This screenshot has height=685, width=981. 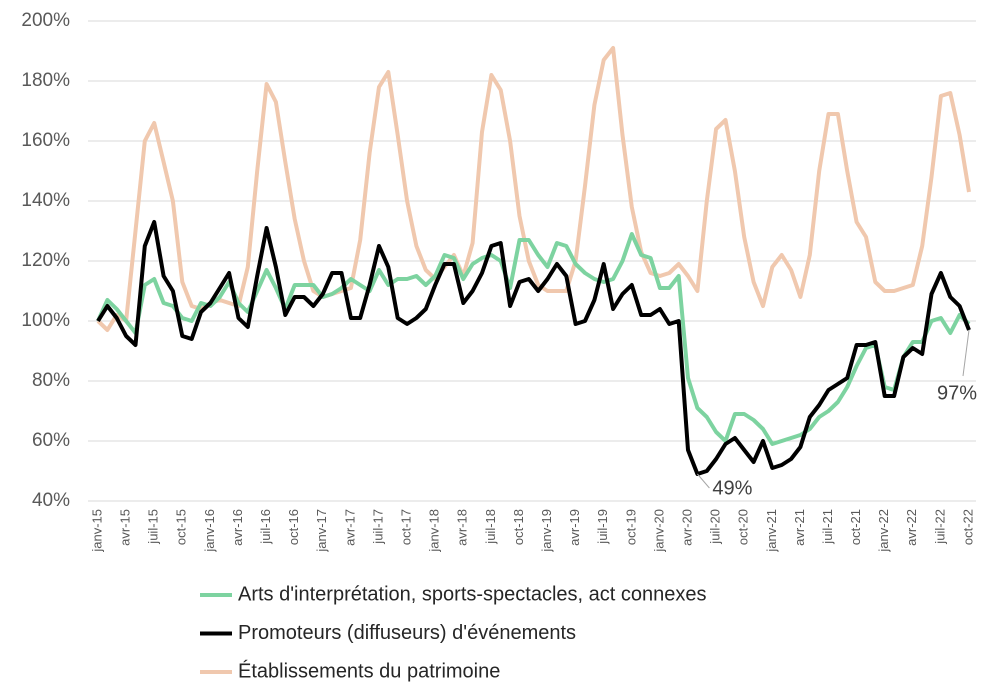 What do you see at coordinates (45, 200) in the screenshot?
I see `y-tick-label: 140%` at bounding box center [45, 200].